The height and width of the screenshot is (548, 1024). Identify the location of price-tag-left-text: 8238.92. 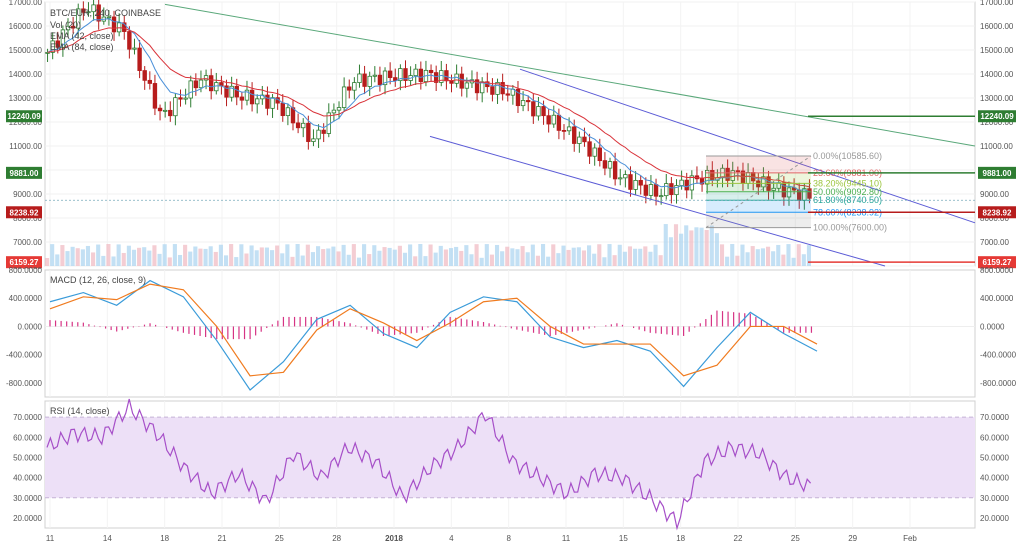
(24, 212).